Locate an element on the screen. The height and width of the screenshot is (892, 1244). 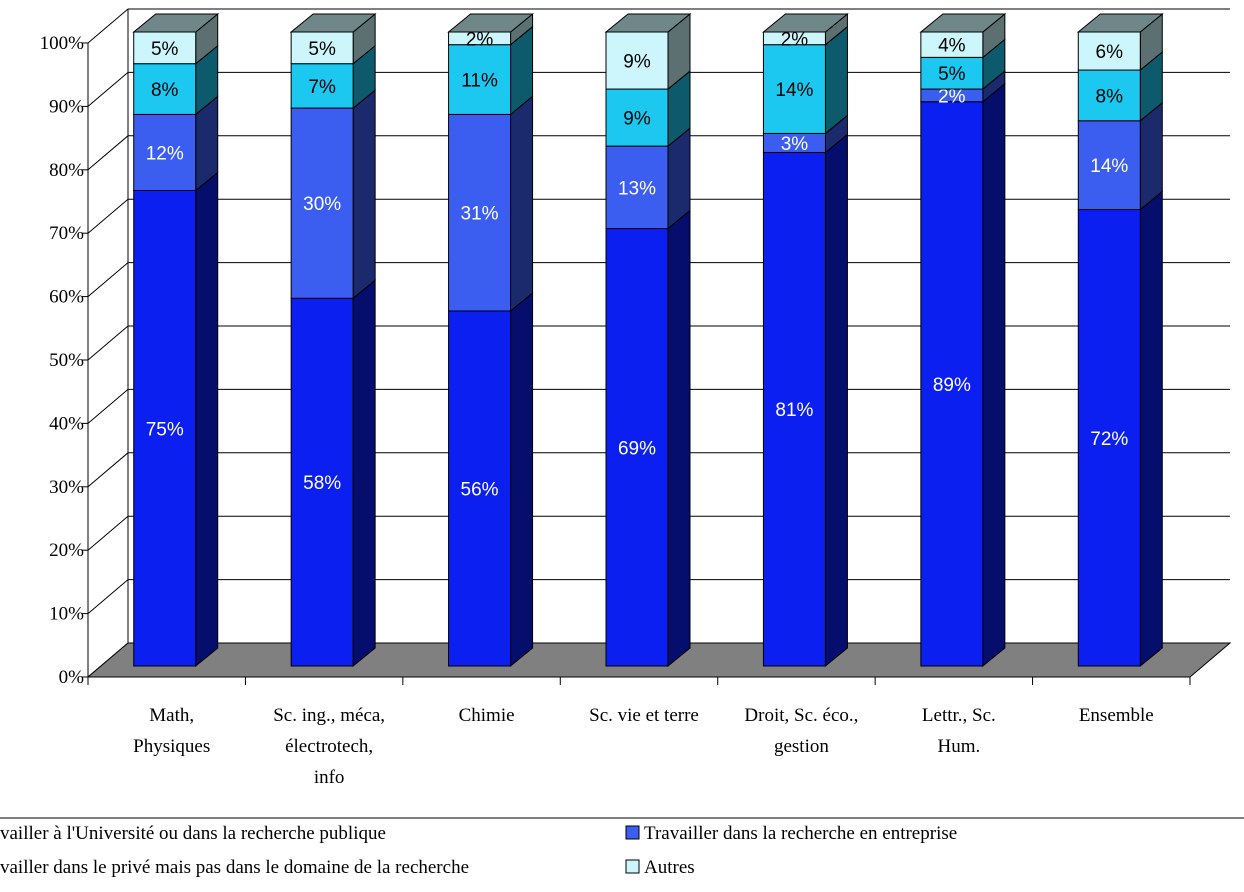
data-label: 4% is located at coordinates (952, 46).